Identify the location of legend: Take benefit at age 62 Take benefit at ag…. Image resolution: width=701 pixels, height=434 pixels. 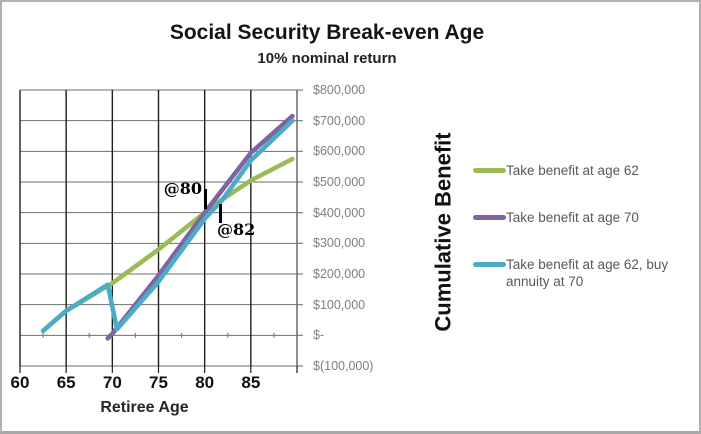
(585, 241).